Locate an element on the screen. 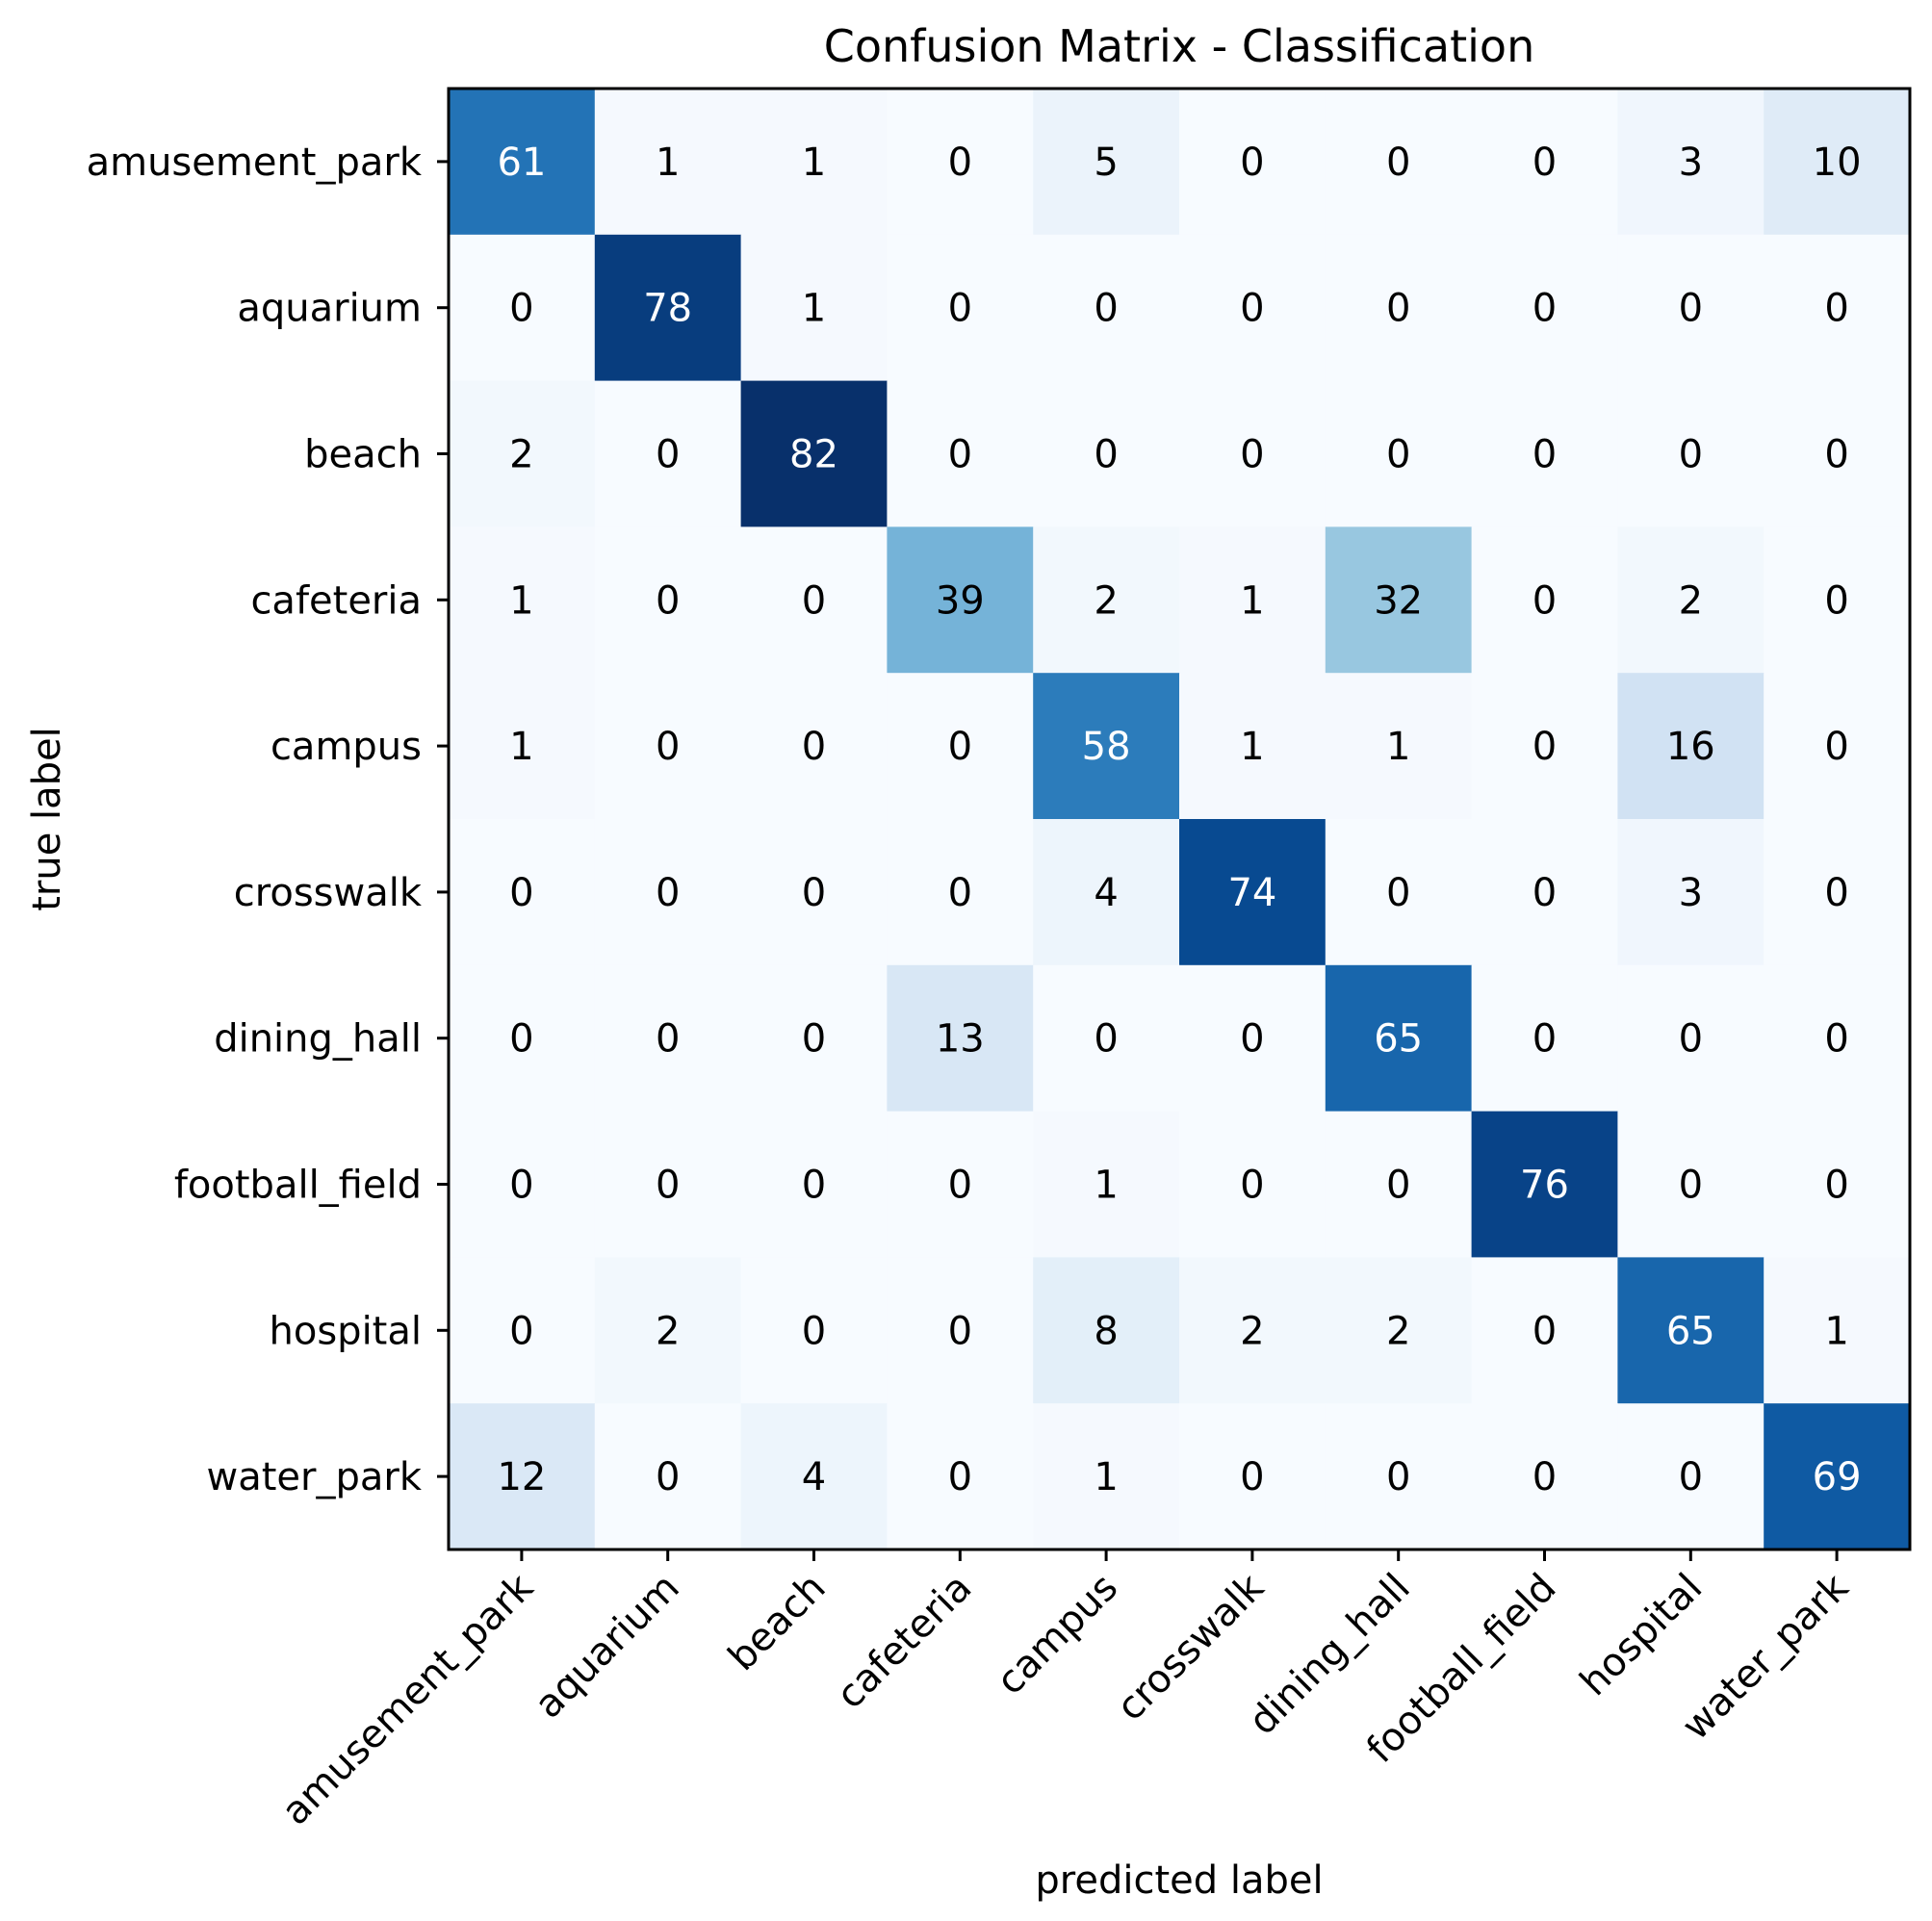 The width and height of the screenshot is (1932, 1921). cell-value-label: 32 is located at coordinates (1399, 600).